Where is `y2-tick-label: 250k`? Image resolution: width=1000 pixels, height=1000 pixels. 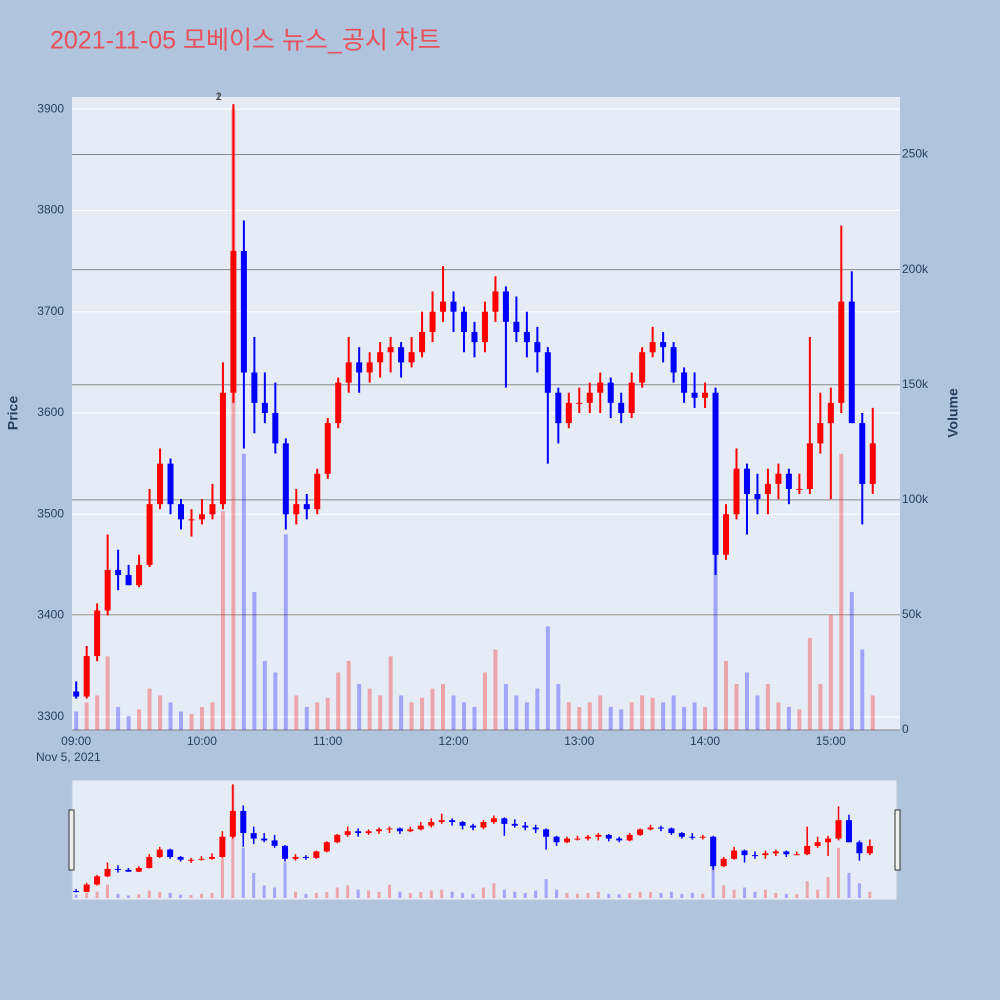 y2-tick-label: 250k is located at coordinates (915, 154).